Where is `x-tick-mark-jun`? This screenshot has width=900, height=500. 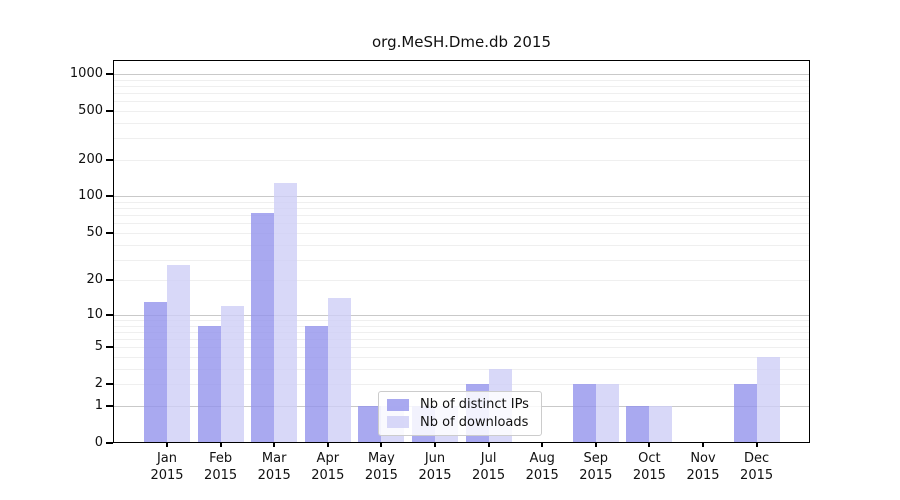
x-tick-mark-jun is located at coordinates (435, 445).